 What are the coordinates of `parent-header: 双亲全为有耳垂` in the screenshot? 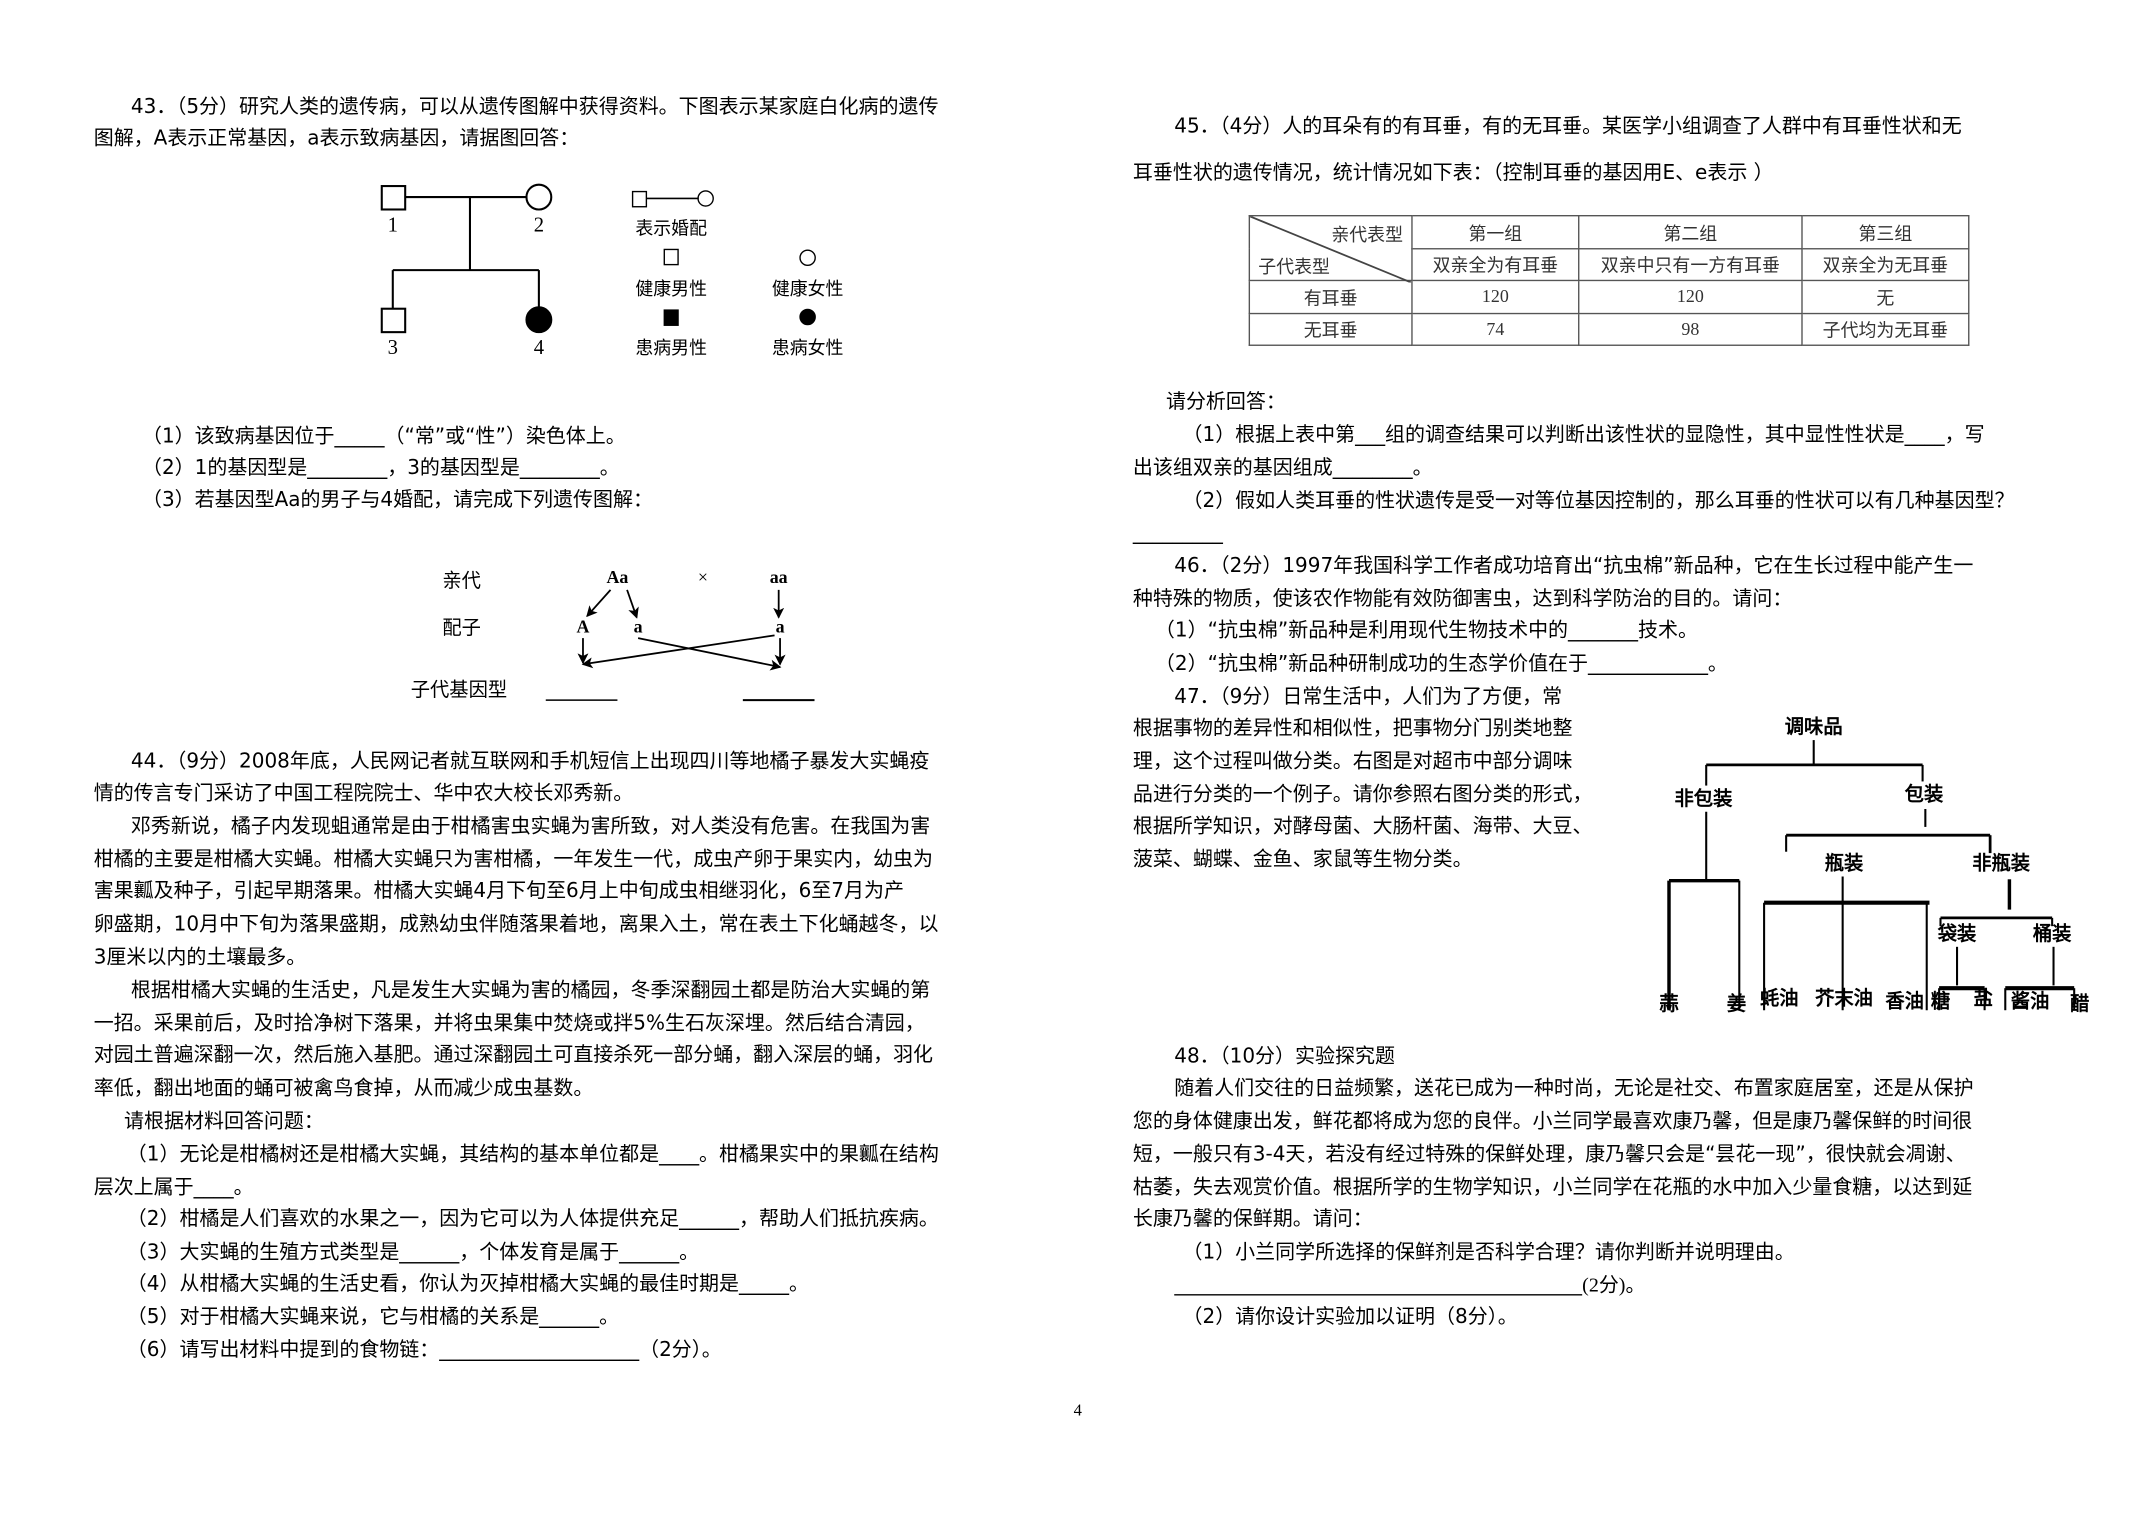 It's located at (1495, 264).